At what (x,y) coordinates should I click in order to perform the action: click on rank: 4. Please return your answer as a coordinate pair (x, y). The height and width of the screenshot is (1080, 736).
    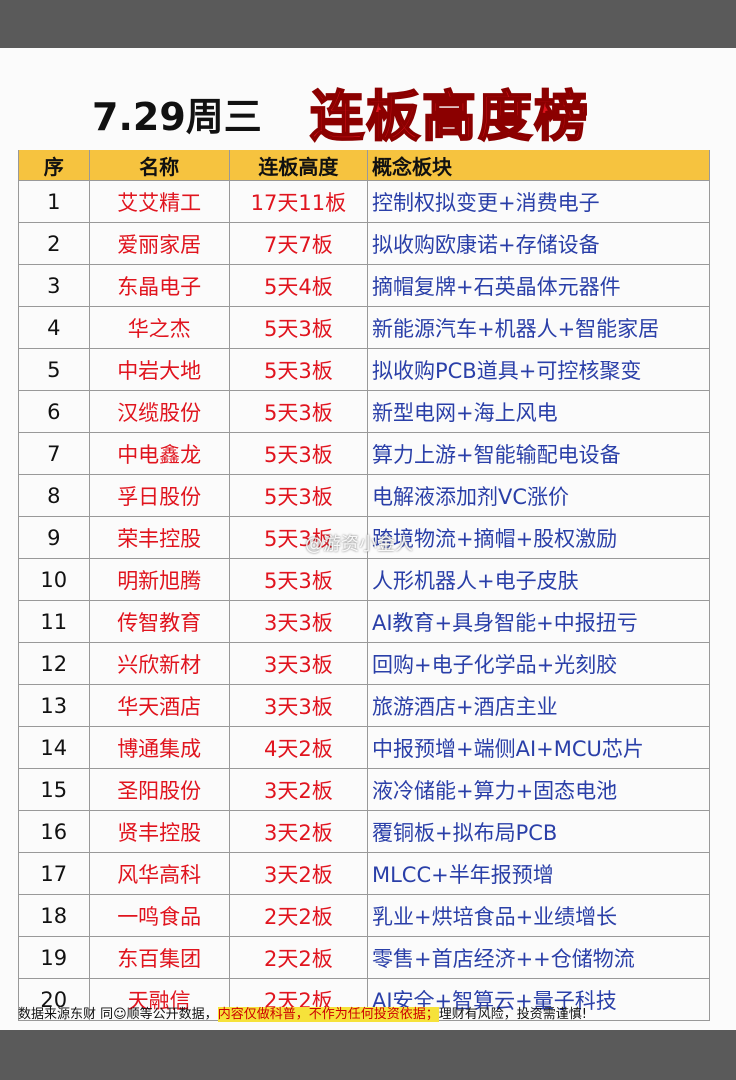
    Looking at the image, I should click on (54, 327).